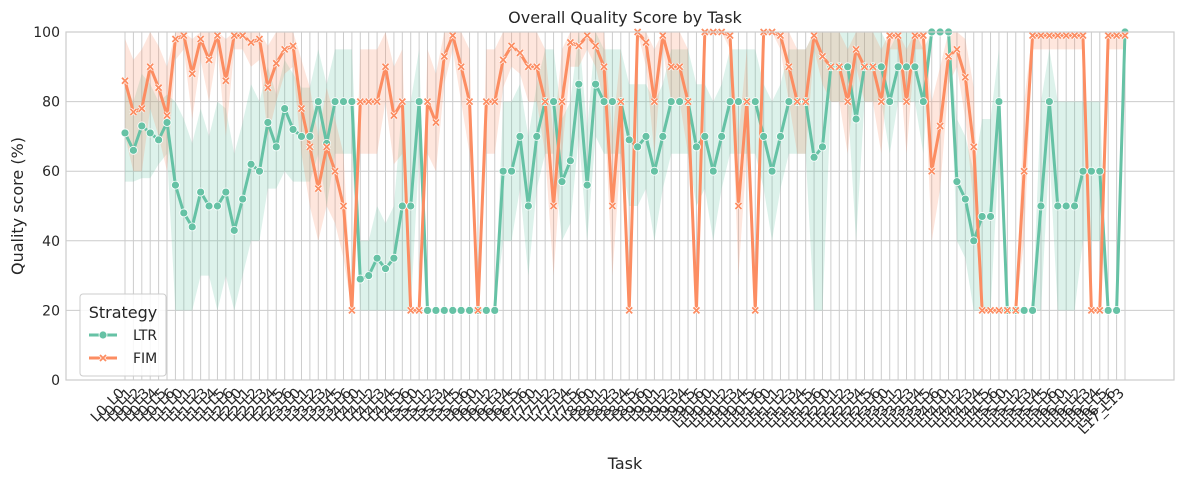 This screenshot has width=1184, height=484. What do you see at coordinates (123, 312) in the screenshot?
I see `legend-title: Strategy` at bounding box center [123, 312].